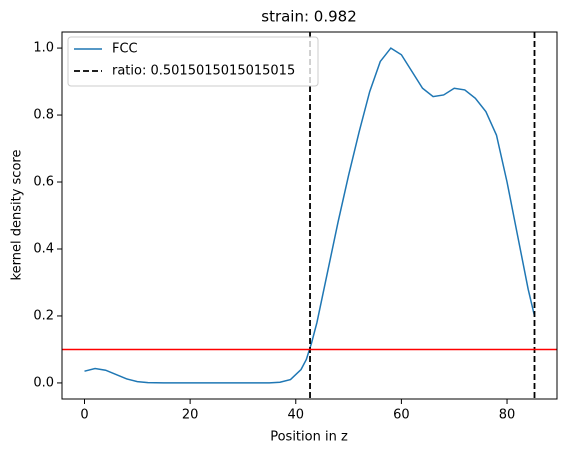  Describe the element at coordinates (43, 248) in the screenshot. I see `y-tick-label: 0.4` at that location.